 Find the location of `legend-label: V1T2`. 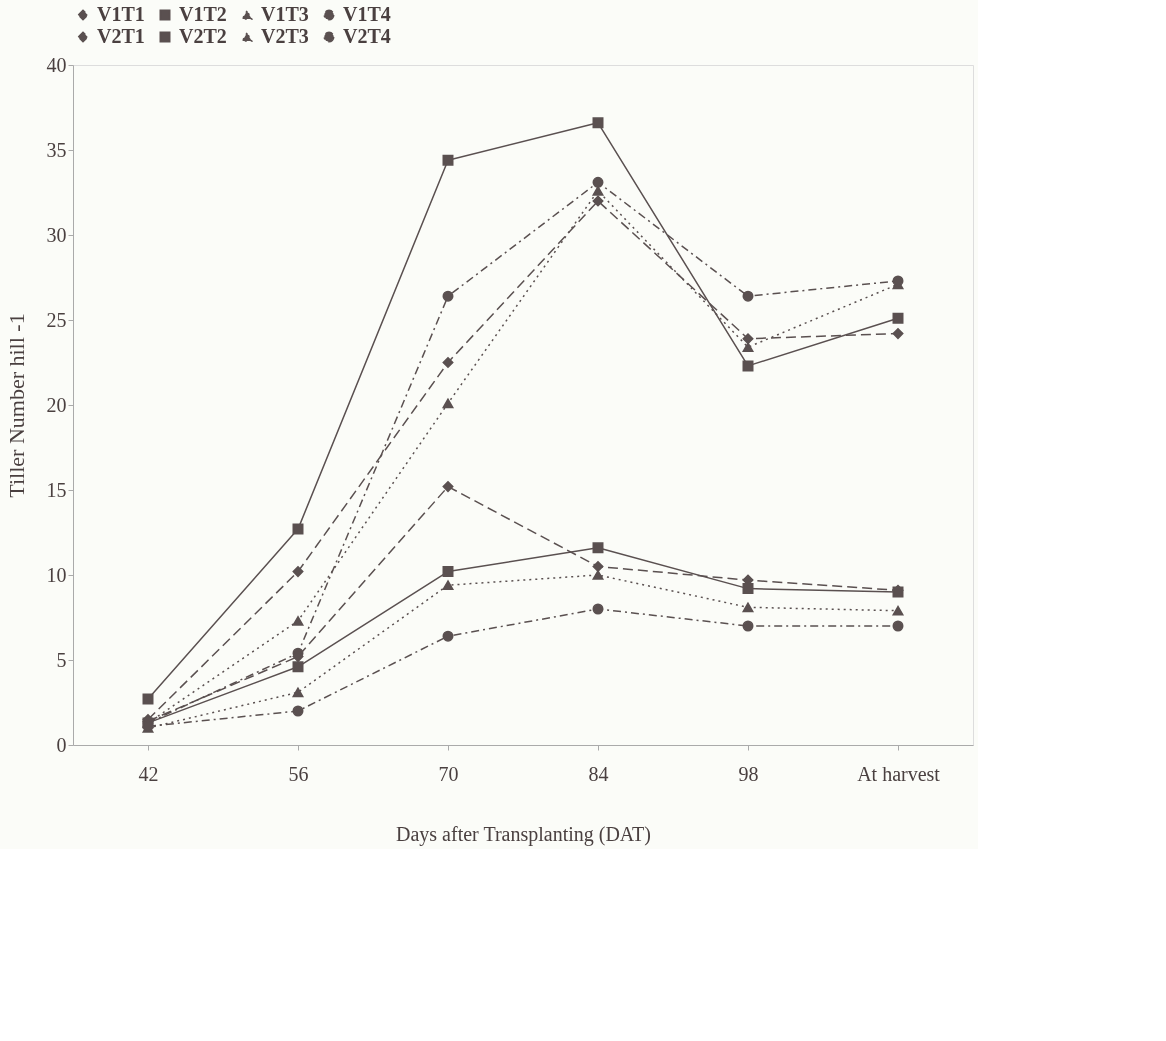

legend-label: V1T2 is located at coordinates (203, 14).